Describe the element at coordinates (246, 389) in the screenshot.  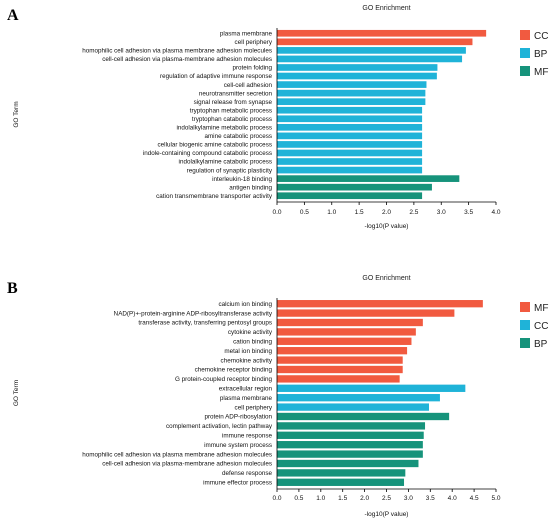
I see `category-label: extracellular region` at that location.